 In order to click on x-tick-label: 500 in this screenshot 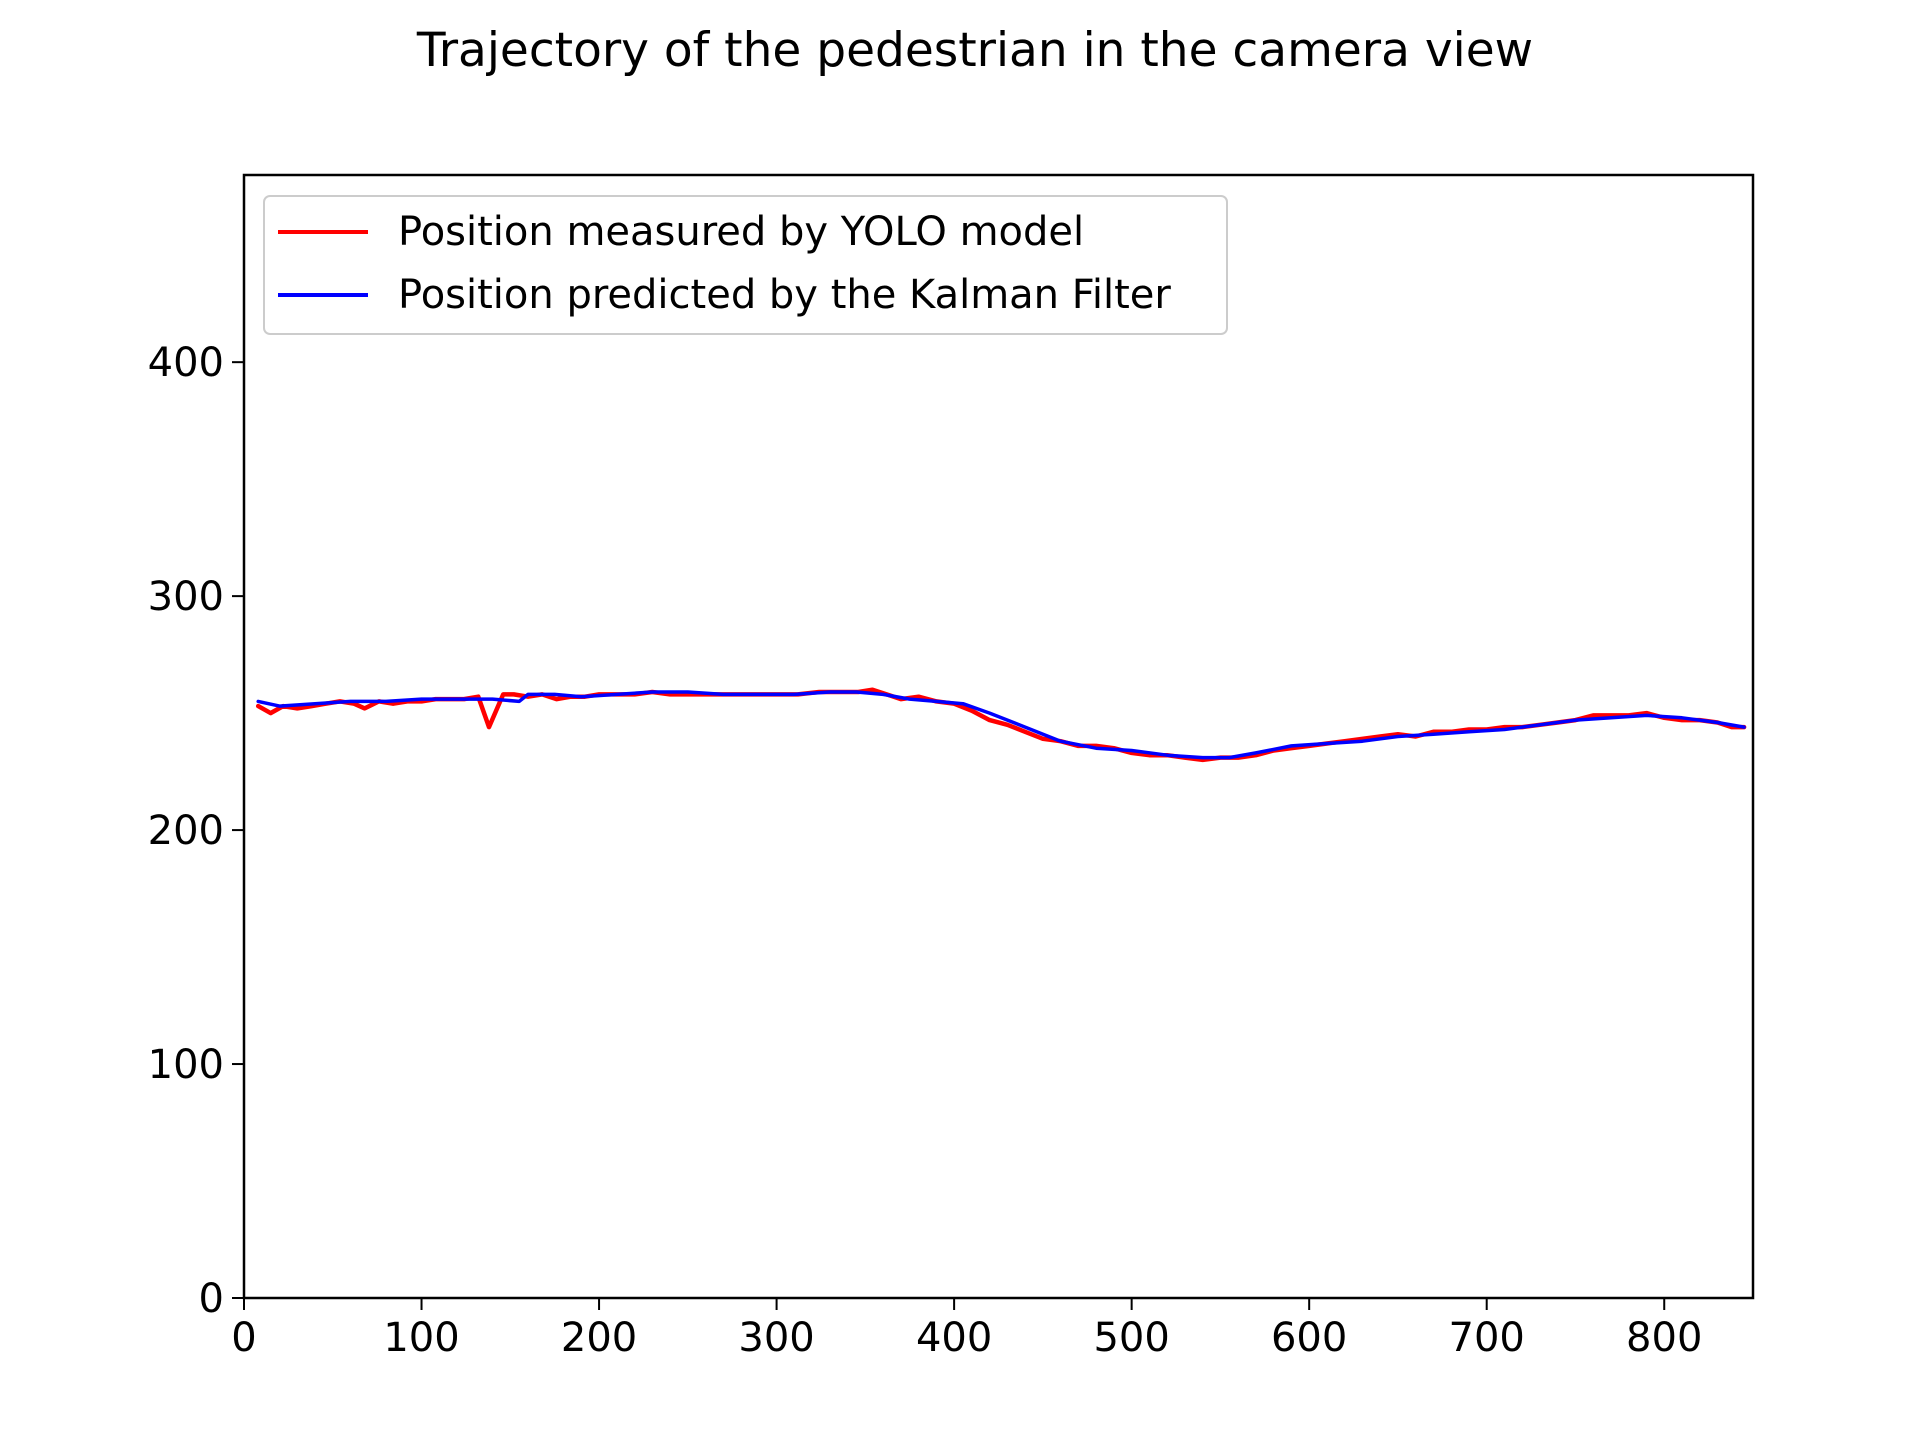, I will do `click(1131, 1338)`.